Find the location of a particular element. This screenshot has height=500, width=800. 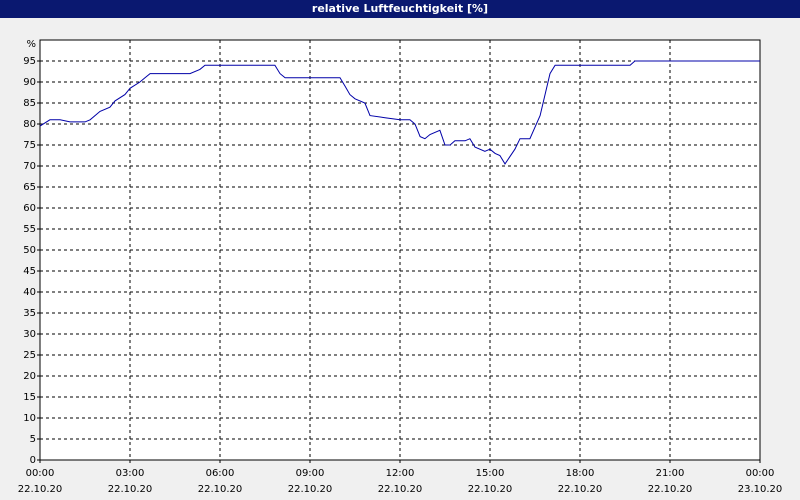

y-tick-label: 70 is located at coordinates (29, 166).